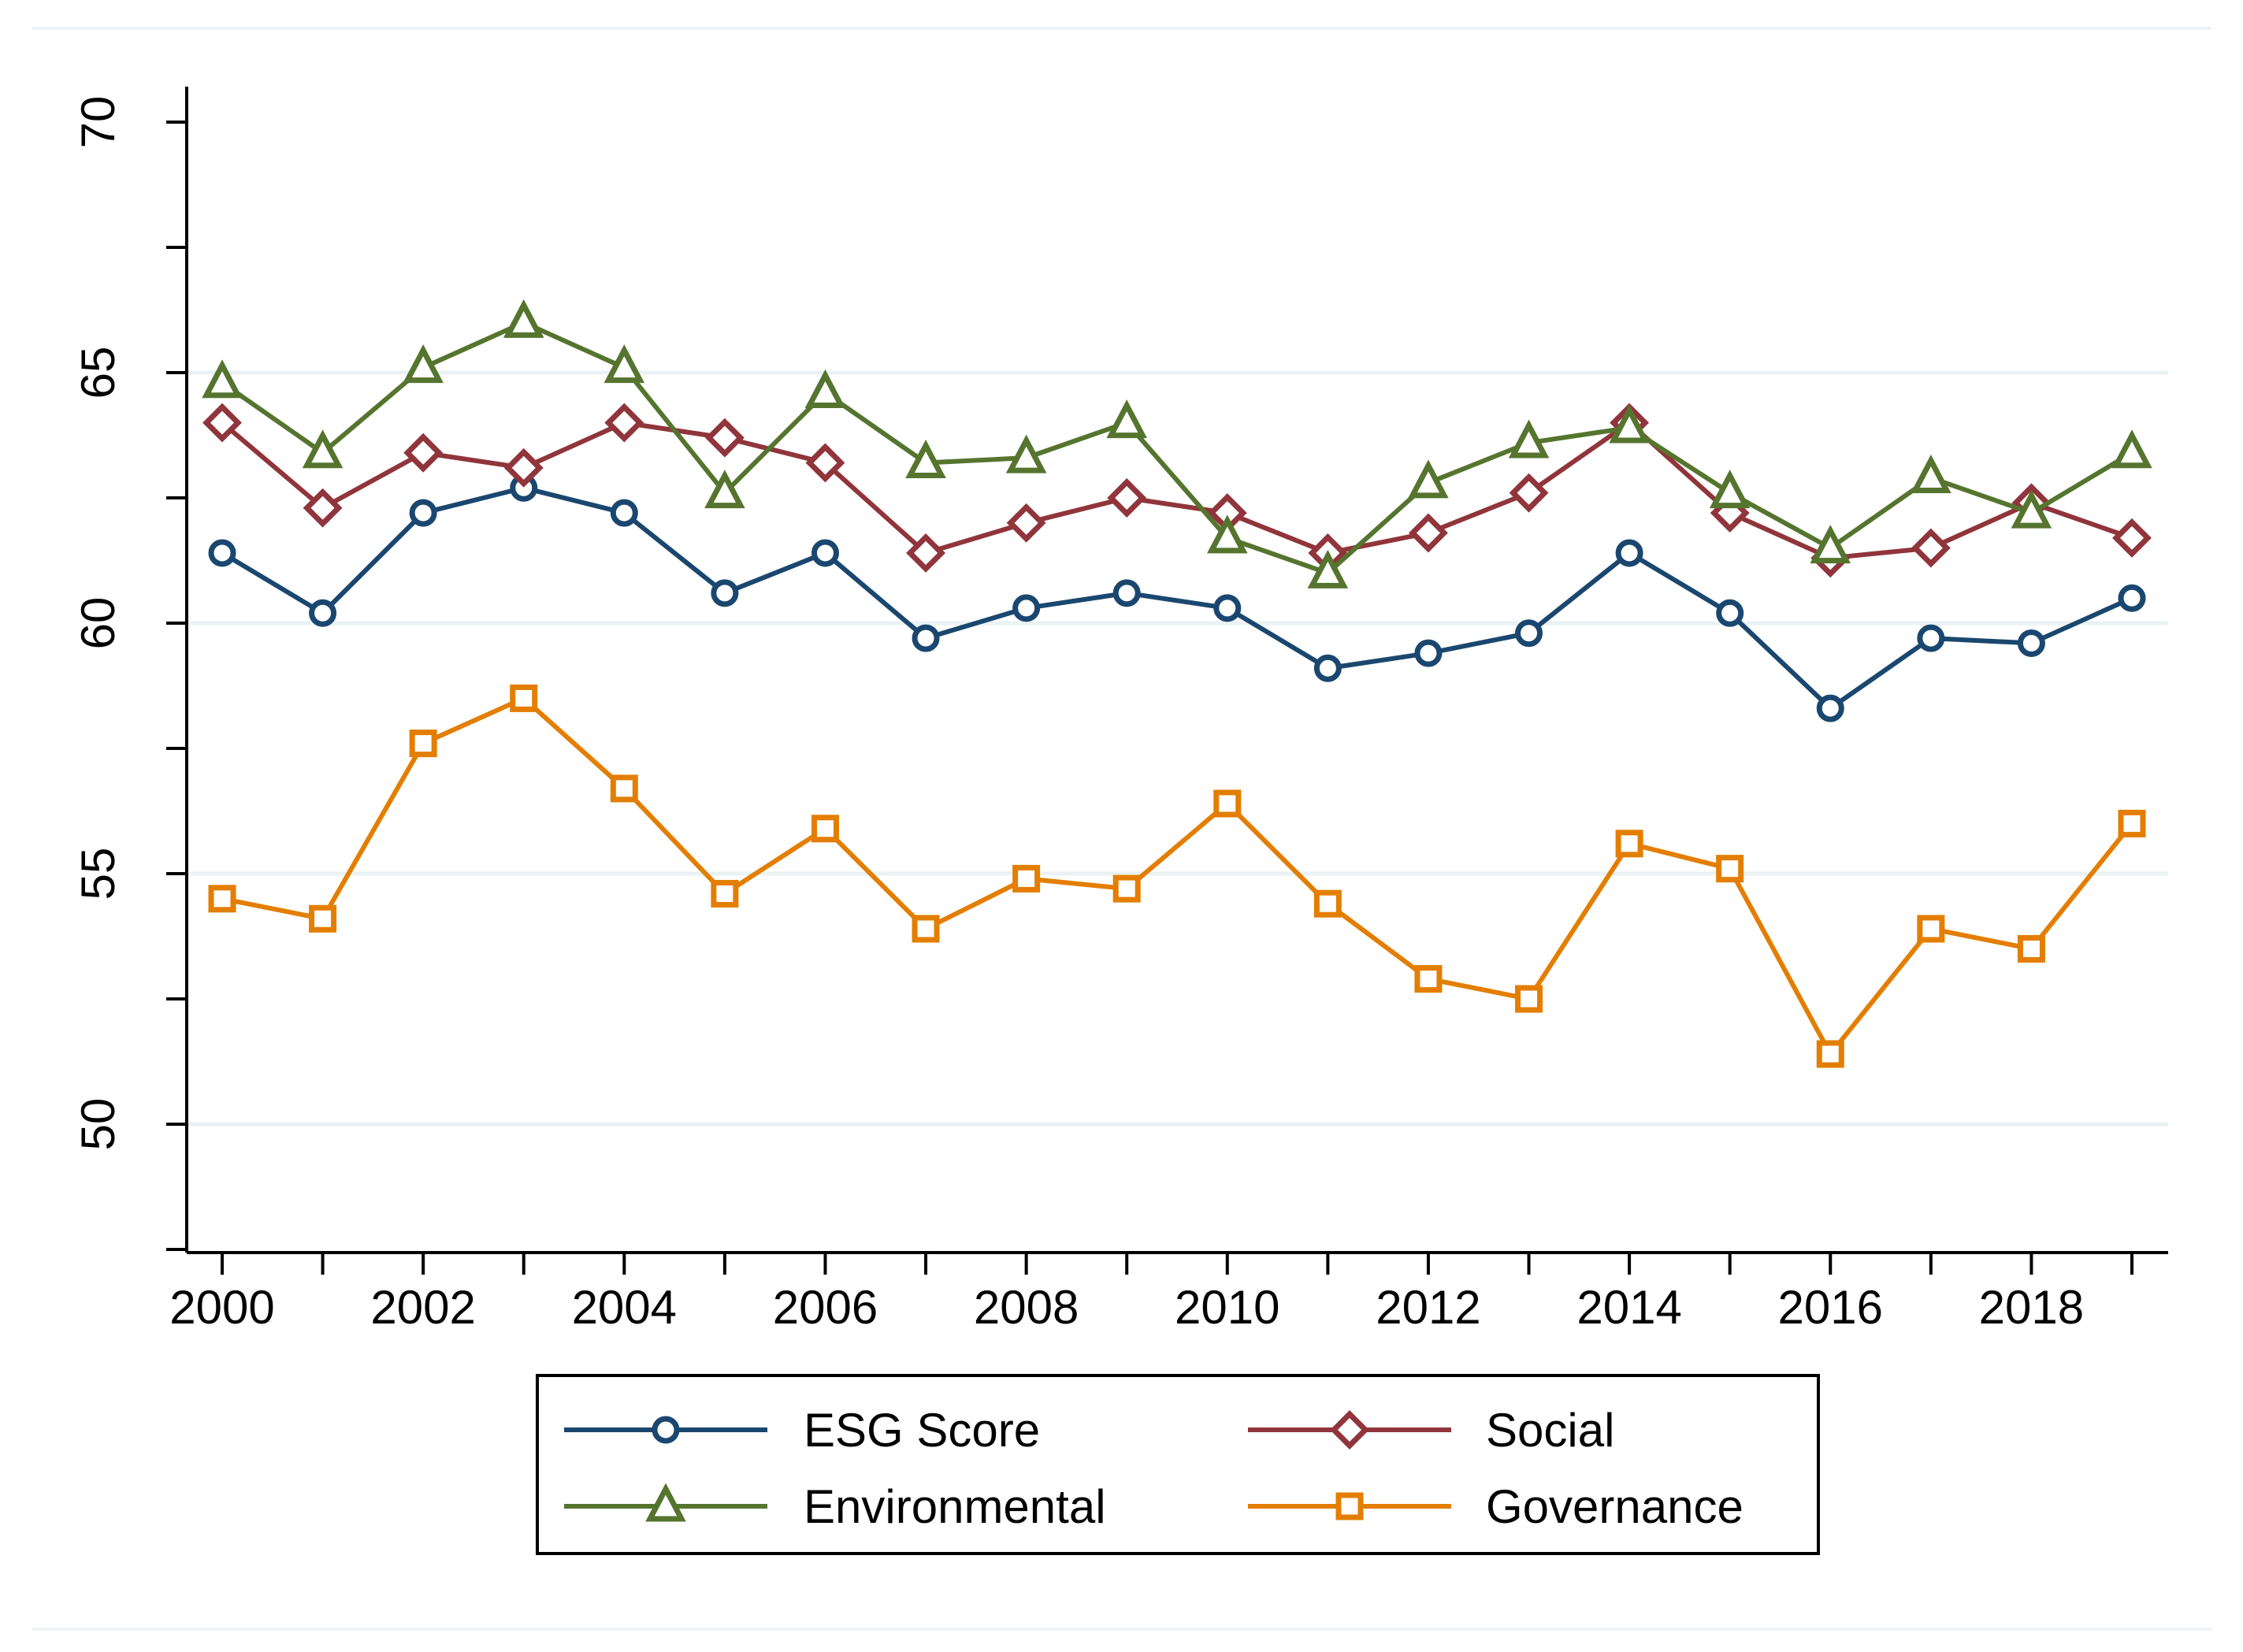 The width and height of the screenshot is (2243, 1652). Describe the element at coordinates (1831, 1307) in the screenshot. I see `x-tick-label-2016: 2016` at that location.